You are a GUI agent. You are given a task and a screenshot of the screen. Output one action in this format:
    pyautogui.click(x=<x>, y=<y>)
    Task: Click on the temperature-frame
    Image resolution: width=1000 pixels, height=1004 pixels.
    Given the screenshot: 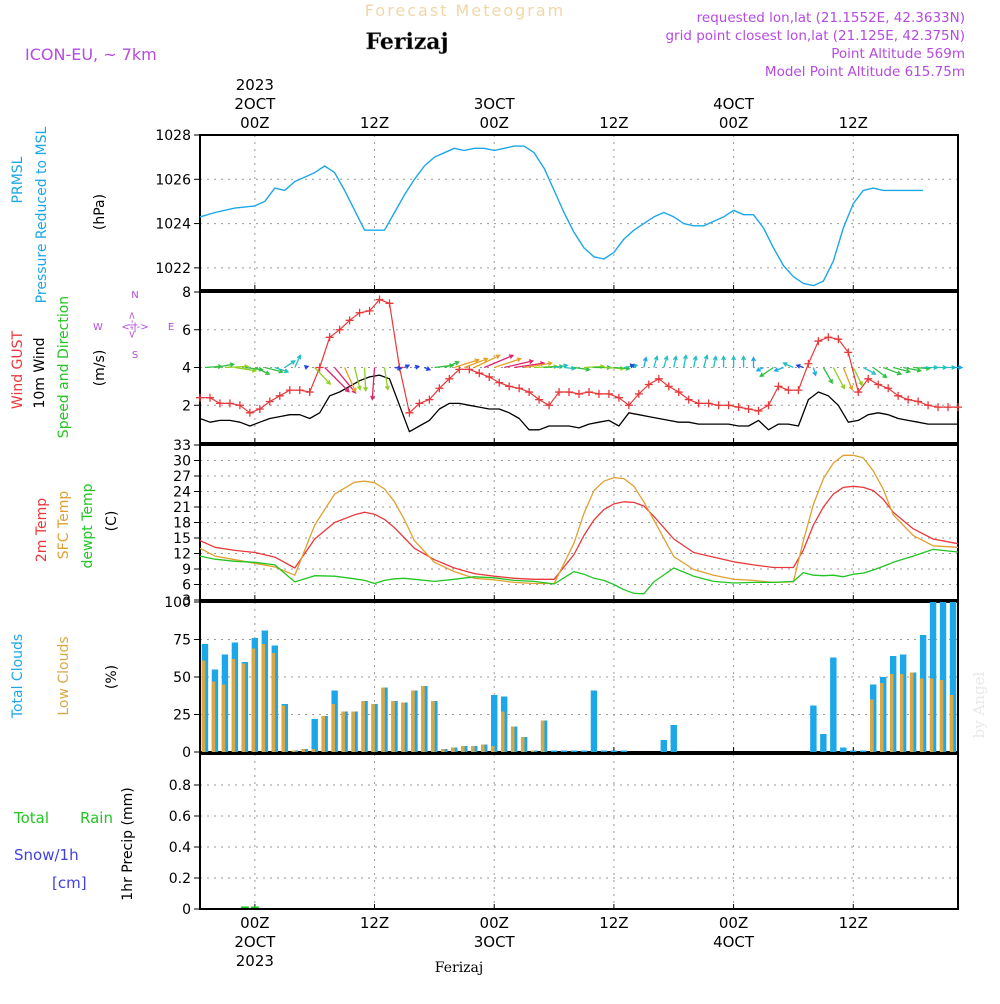 What is the action you would take?
    pyautogui.click(x=579, y=522)
    